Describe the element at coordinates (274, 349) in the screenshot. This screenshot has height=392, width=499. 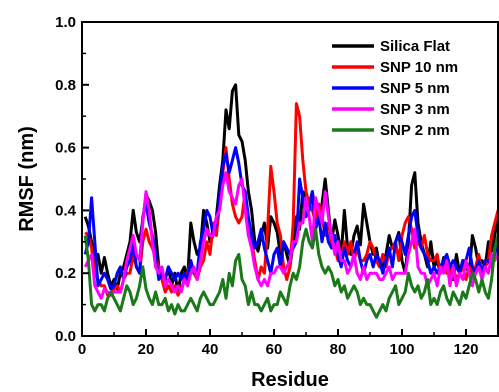
I see `x-tick-label: 60` at that location.